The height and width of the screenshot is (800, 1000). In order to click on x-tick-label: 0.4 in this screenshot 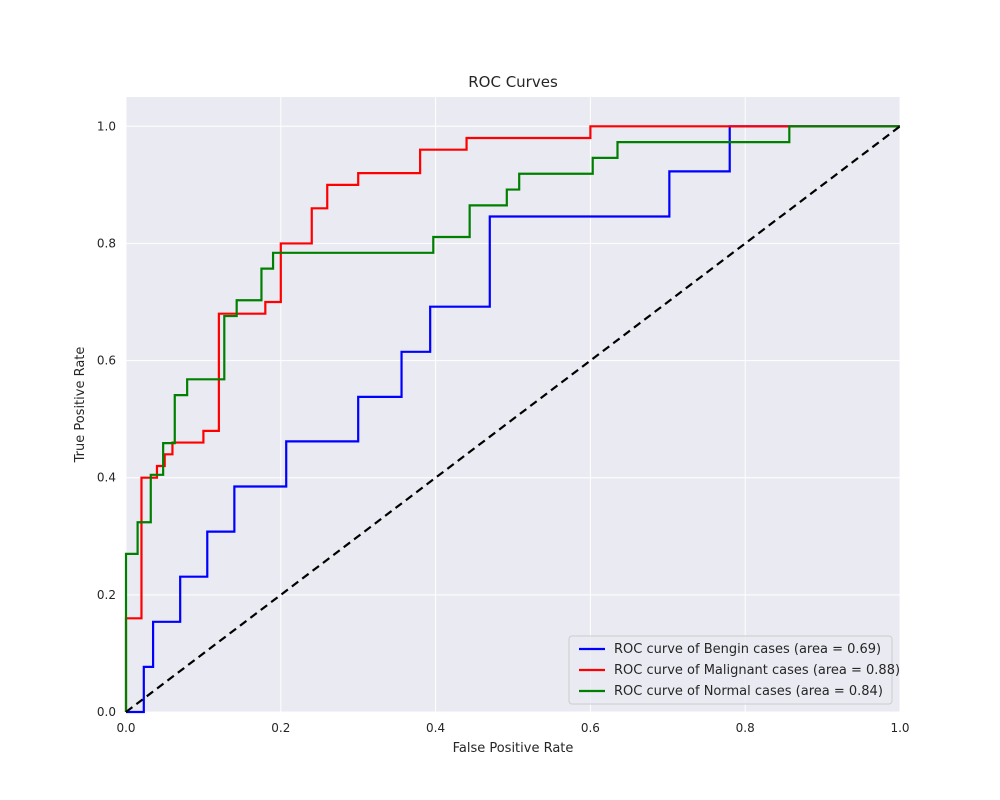, I will do `click(435, 728)`.